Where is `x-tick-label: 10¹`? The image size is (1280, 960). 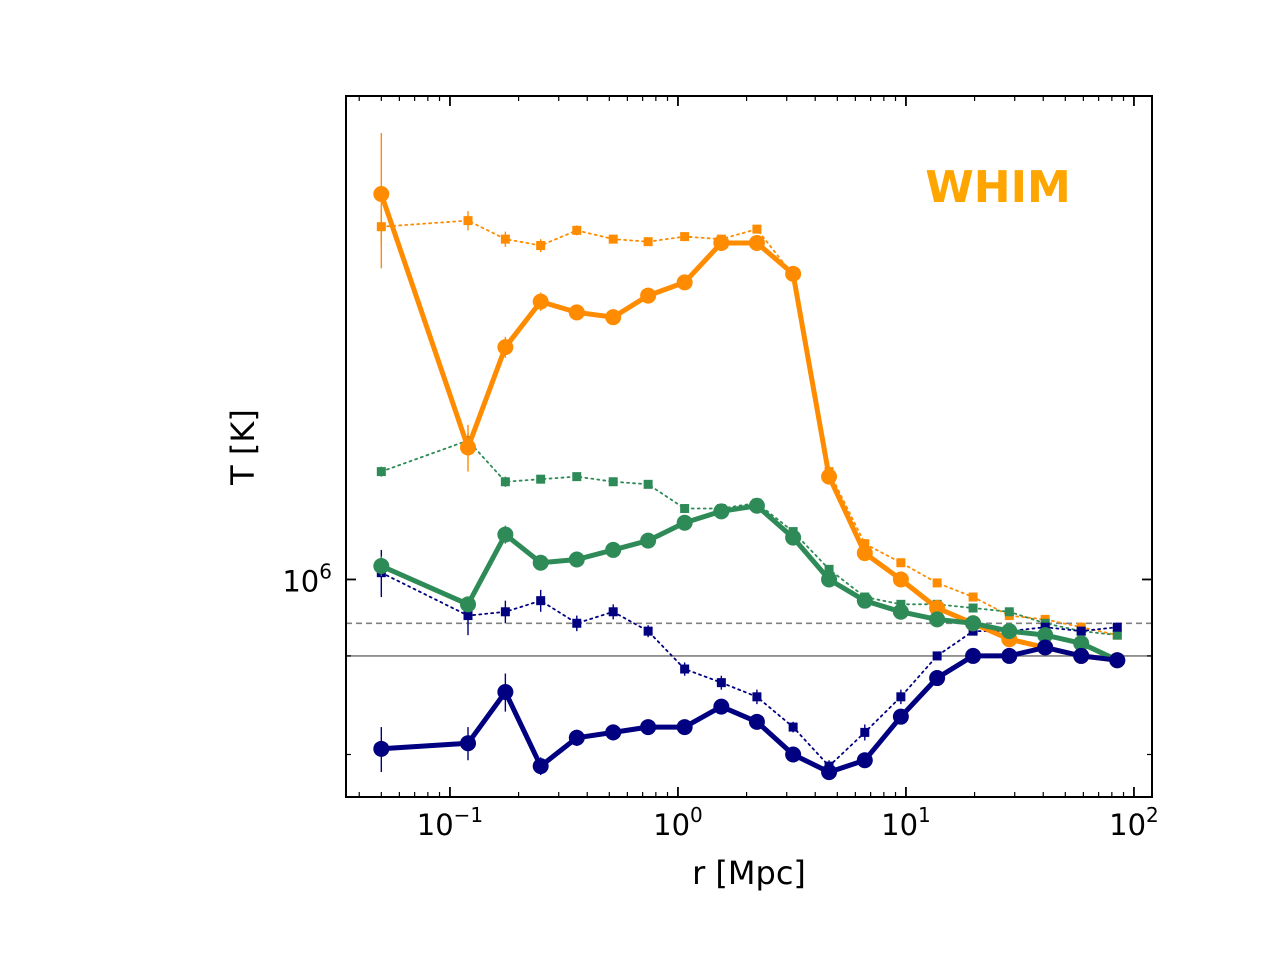 x-tick-label: 10¹ is located at coordinates (906, 822).